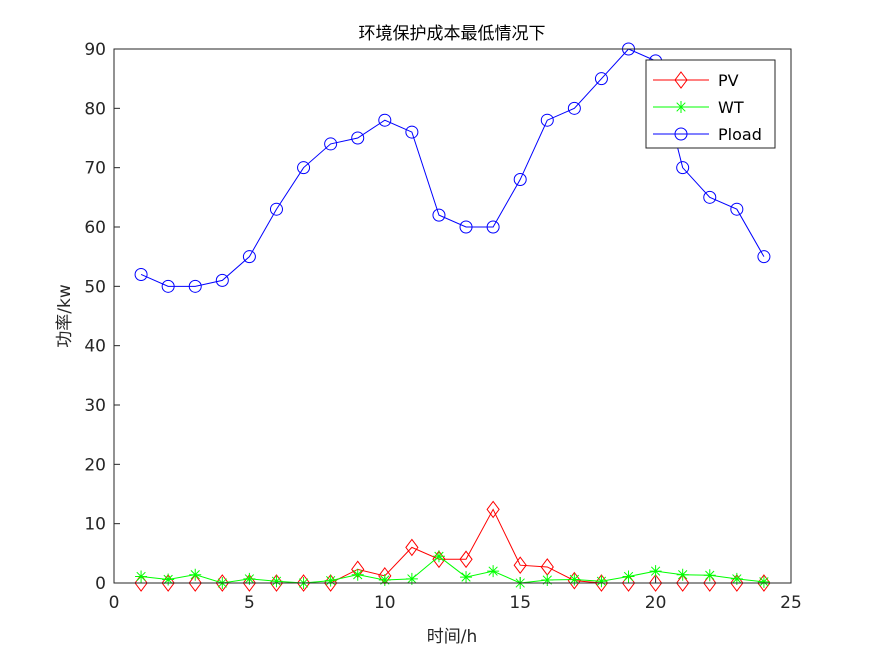  I want to click on y-tick-label: 0, so click(100, 584).